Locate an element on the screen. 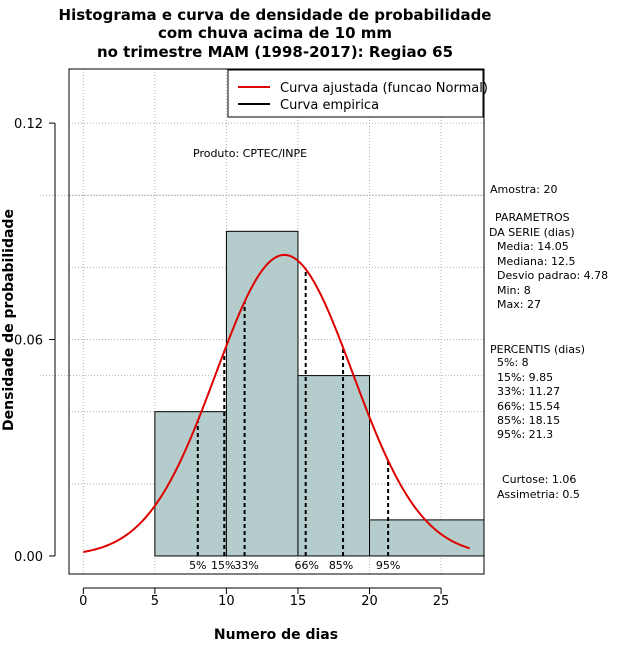  stats-line: 15%: 9.85 is located at coordinates (525, 377).